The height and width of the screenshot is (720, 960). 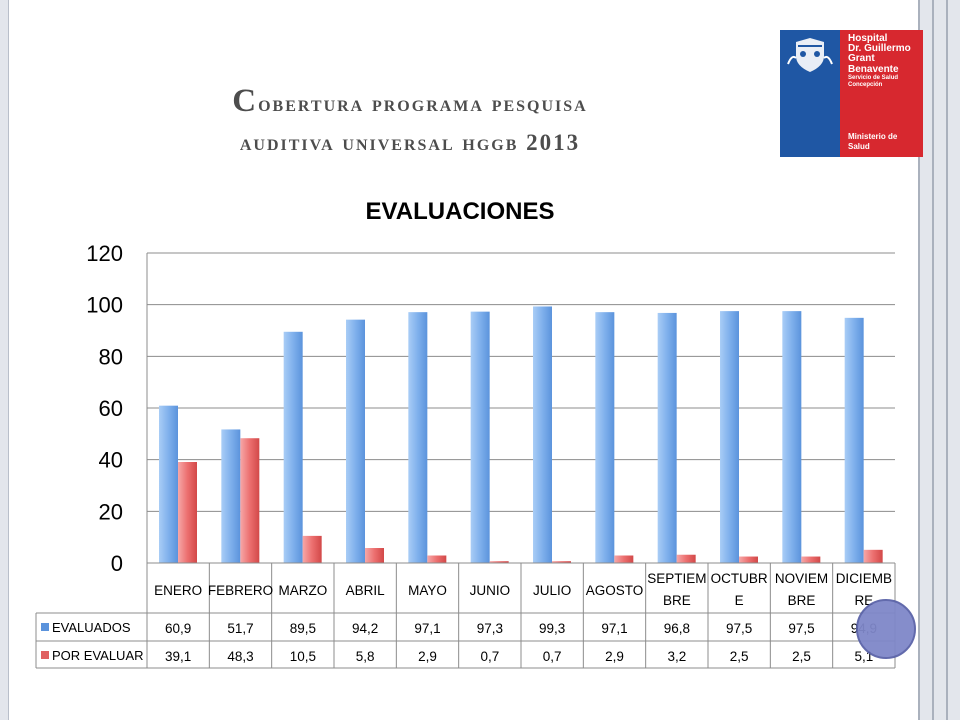 What do you see at coordinates (810, 93) in the screenshot?
I see `logo-blue-panel` at bounding box center [810, 93].